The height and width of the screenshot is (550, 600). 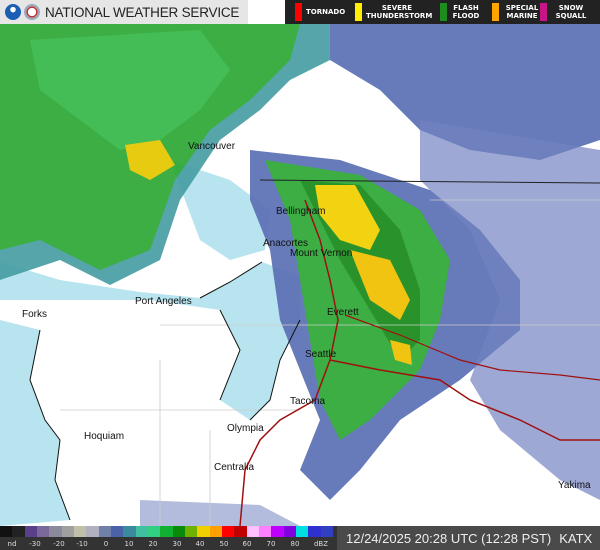 What do you see at coordinates (247, 544) in the screenshot?
I see `legend-tick-label: 60` at bounding box center [247, 544].